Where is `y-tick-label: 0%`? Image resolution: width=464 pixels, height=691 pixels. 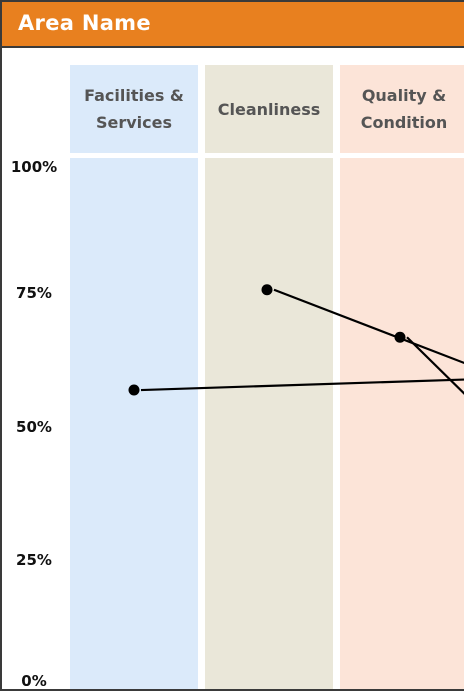
y-tick-label: 0% is located at coordinates (34, 681).